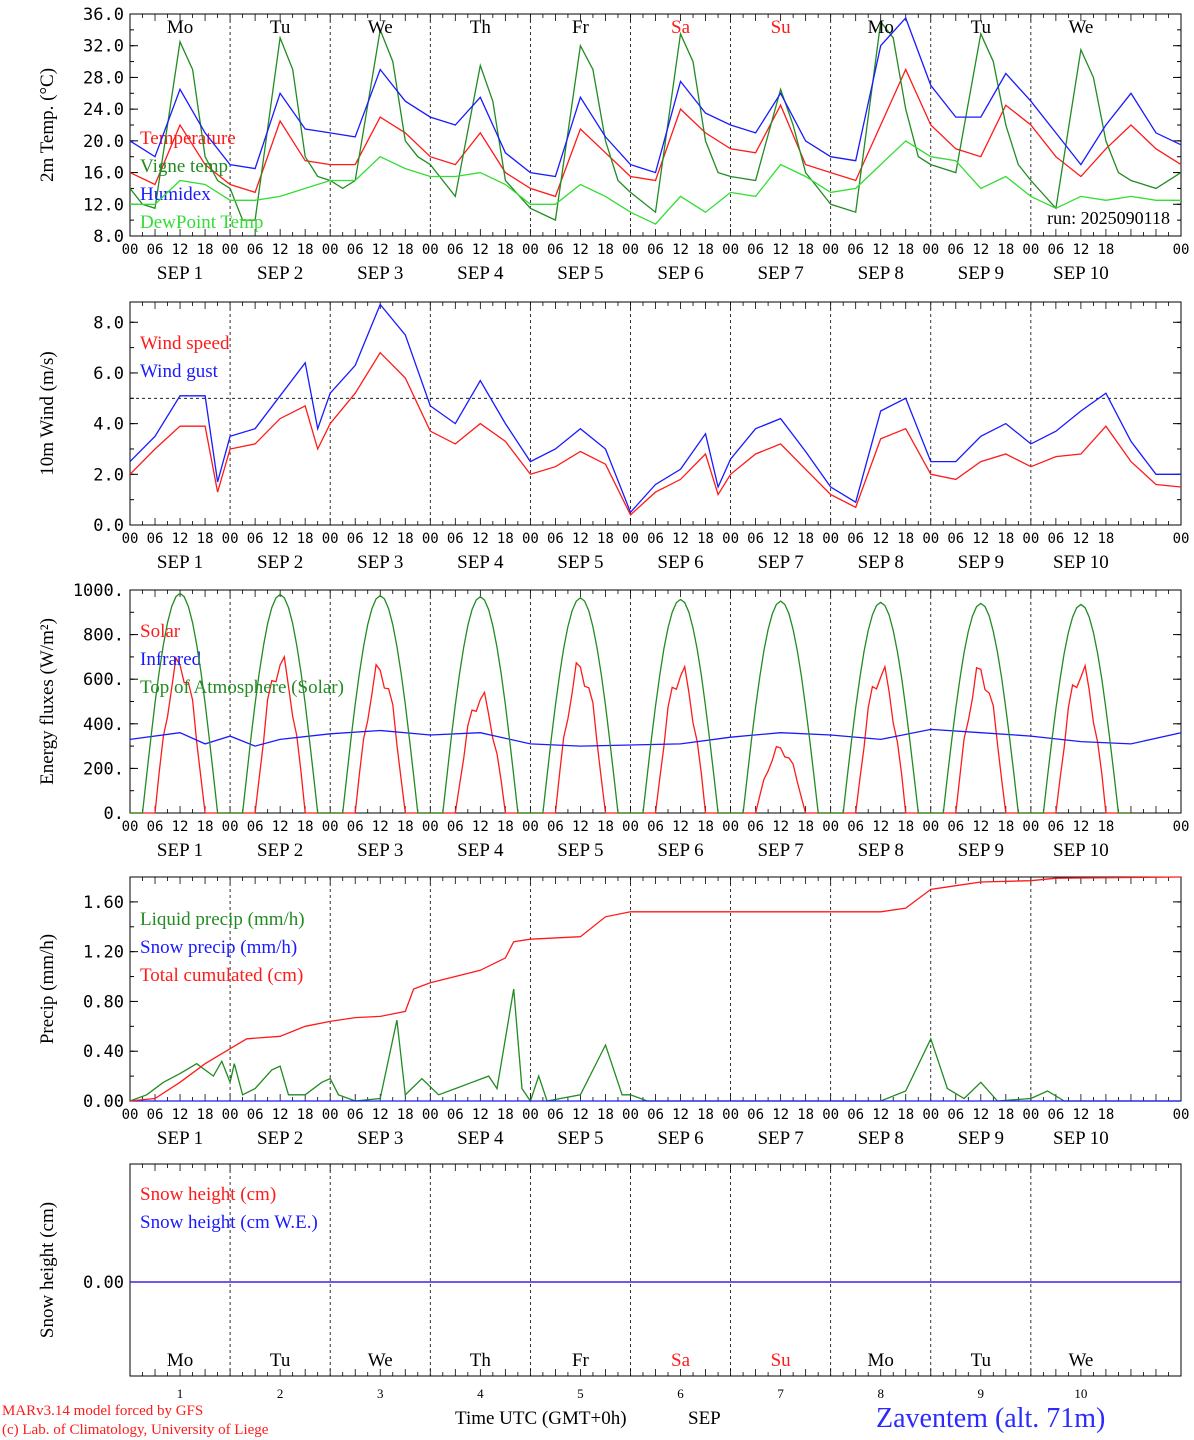  Describe the element at coordinates (218, 947) in the screenshot. I see `legend-entry: Snow precip (mm/h)` at that location.